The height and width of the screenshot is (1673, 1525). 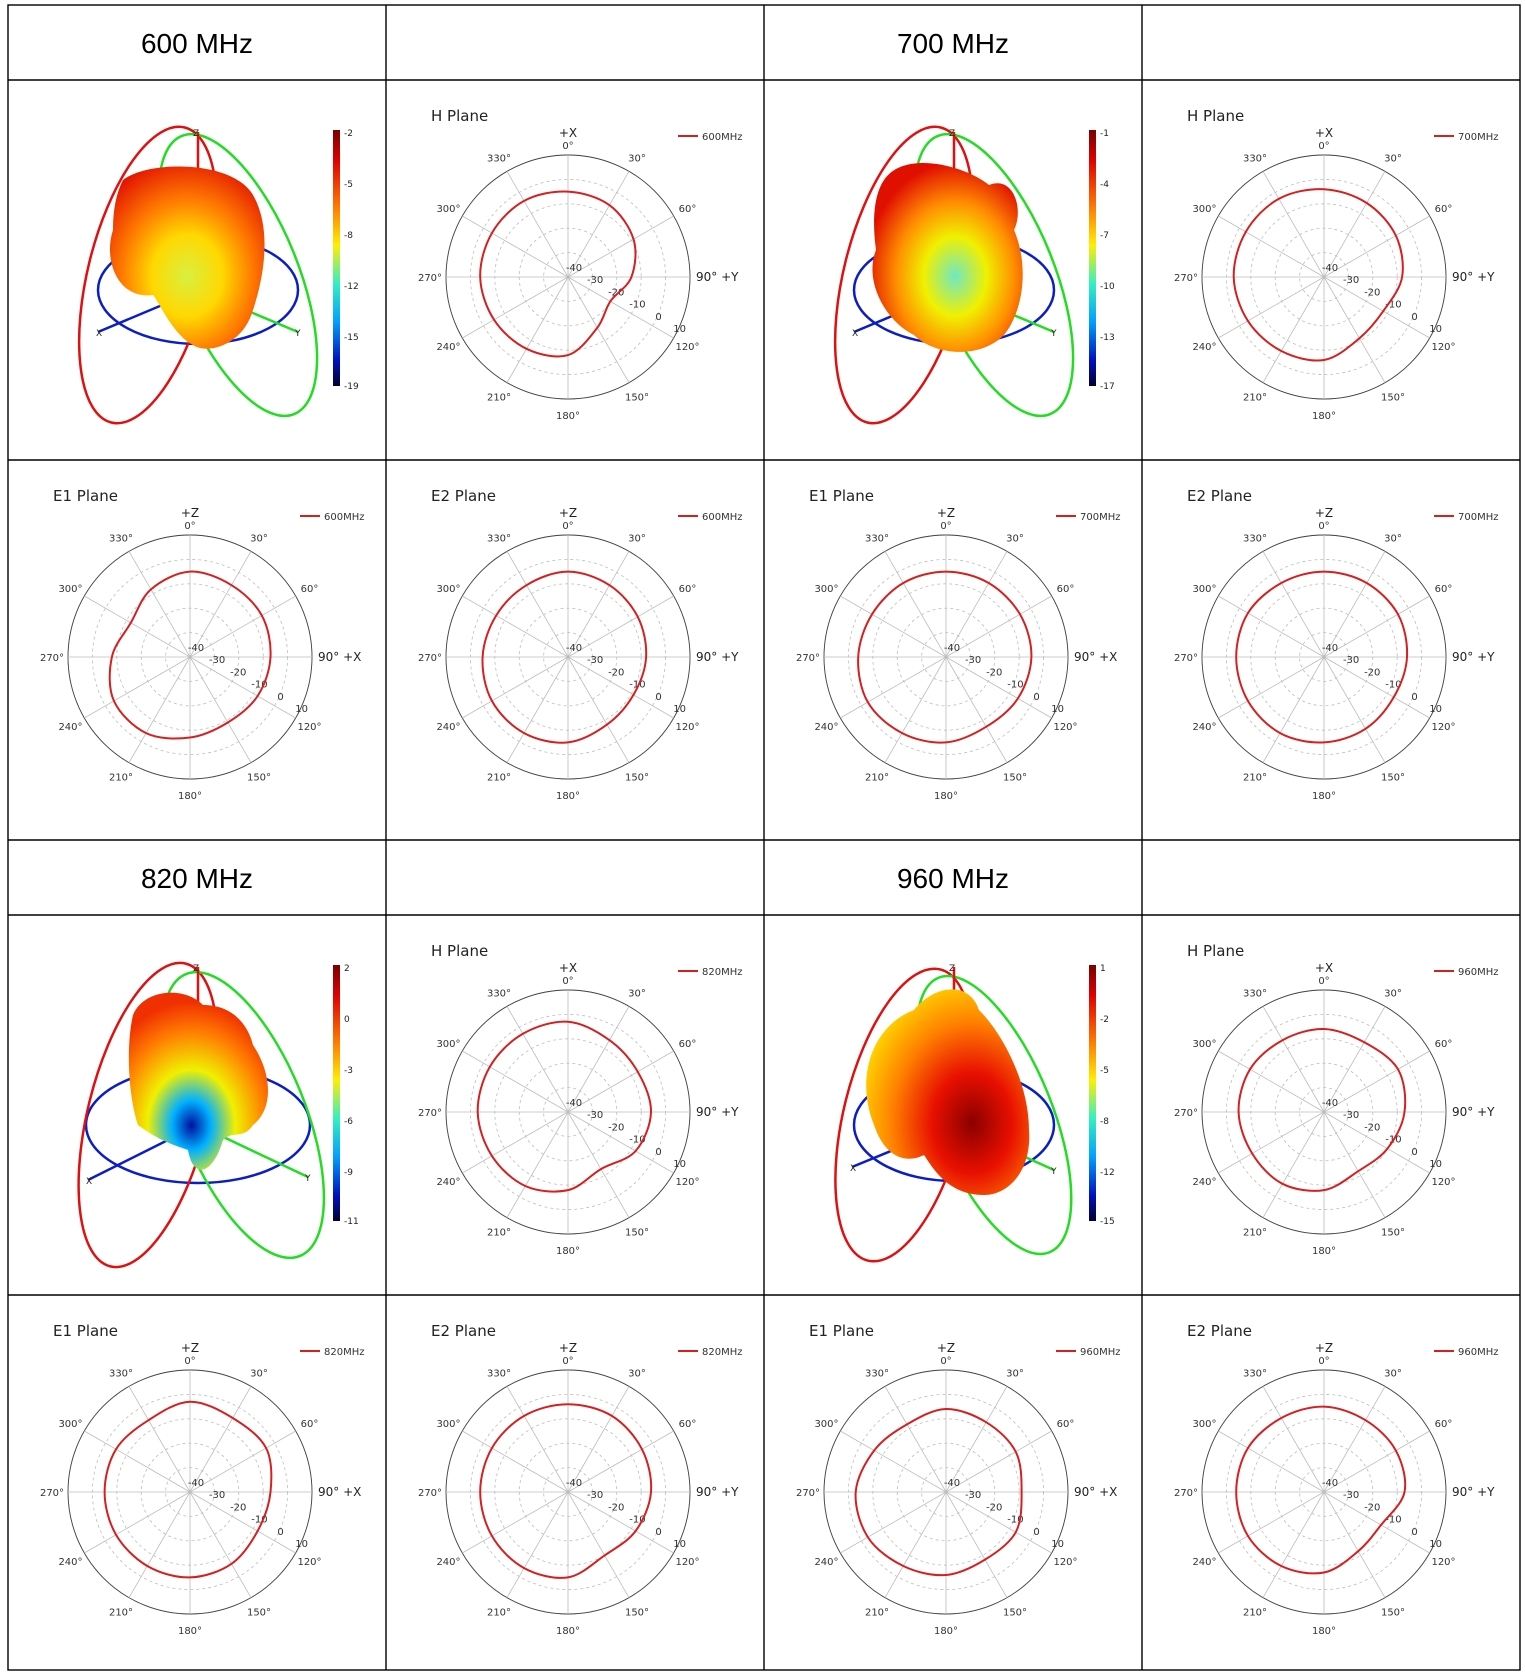 What do you see at coordinates (347, 969) in the screenshot?
I see `colorbar-tick: 2` at bounding box center [347, 969].